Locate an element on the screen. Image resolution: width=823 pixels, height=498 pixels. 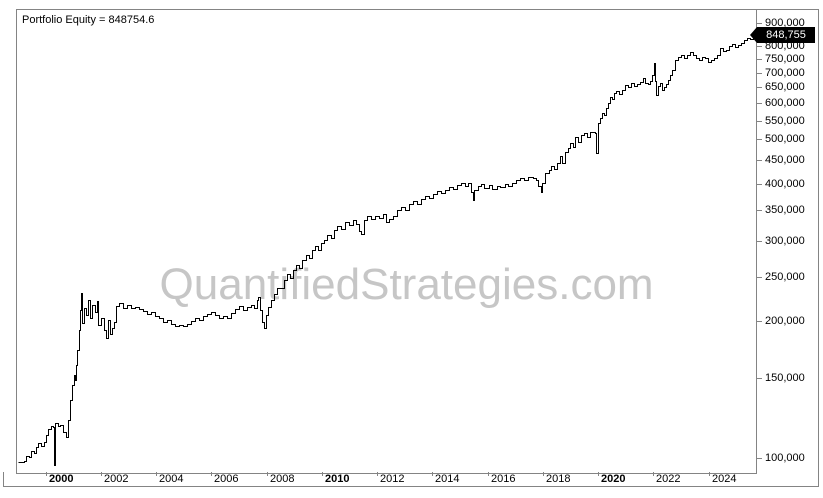
x-tick-label: 2012 is located at coordinates (392, 479).